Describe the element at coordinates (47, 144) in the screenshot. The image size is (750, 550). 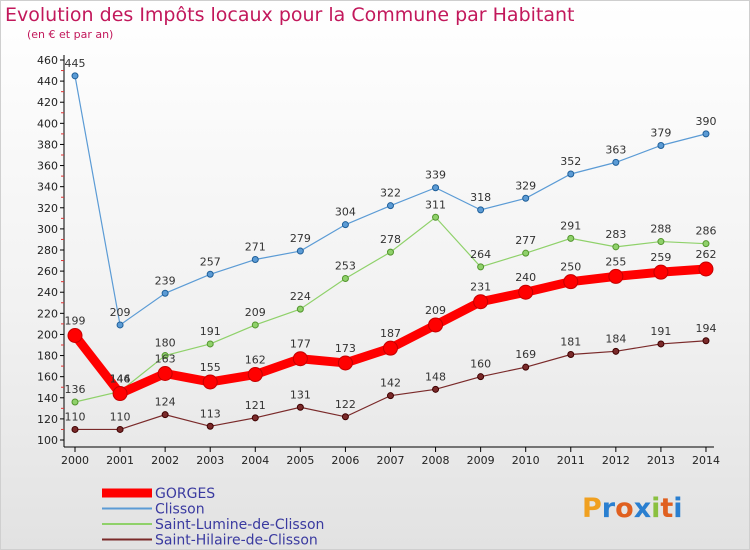
I see `y-tick-label: 380` at that location.